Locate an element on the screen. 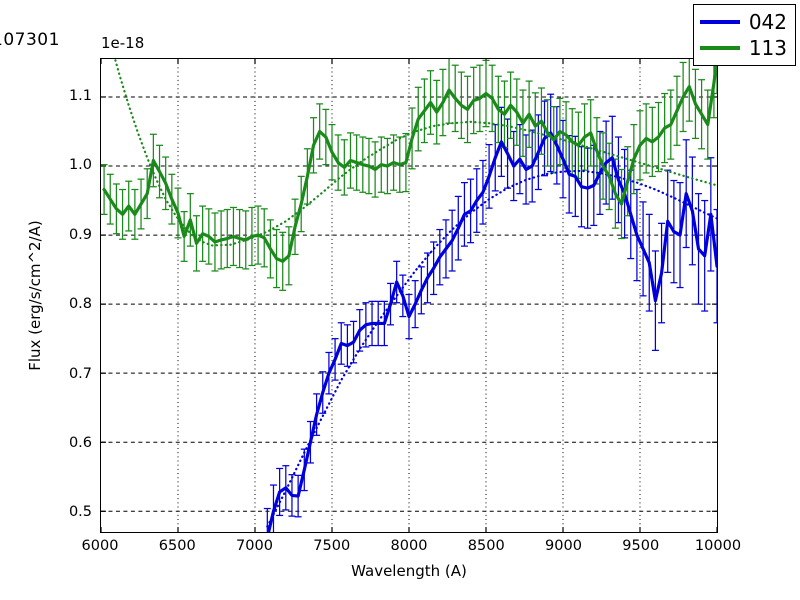 This screenshot has width=800, height=600. y-tick-label: 0.5 is located at coordinates (80, 512).